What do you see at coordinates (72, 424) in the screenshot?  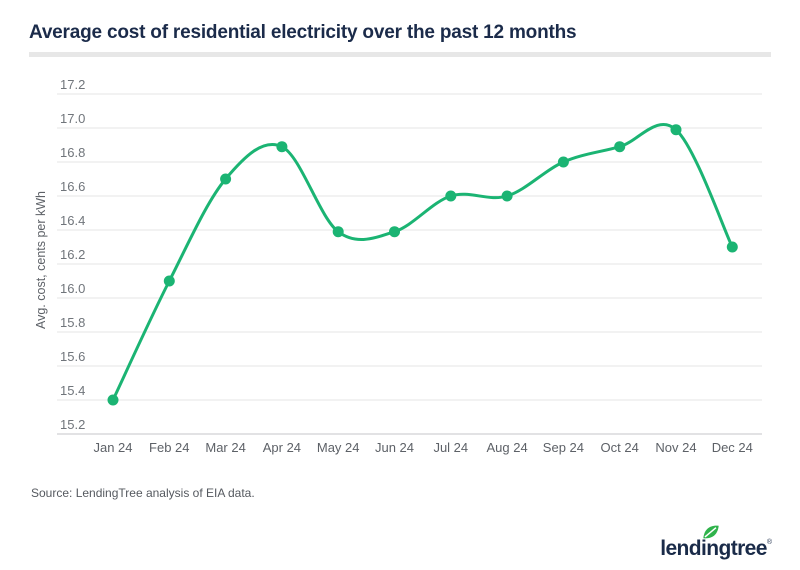 I see `y-tick-label: 15.2` at bounding box center [72, 424].